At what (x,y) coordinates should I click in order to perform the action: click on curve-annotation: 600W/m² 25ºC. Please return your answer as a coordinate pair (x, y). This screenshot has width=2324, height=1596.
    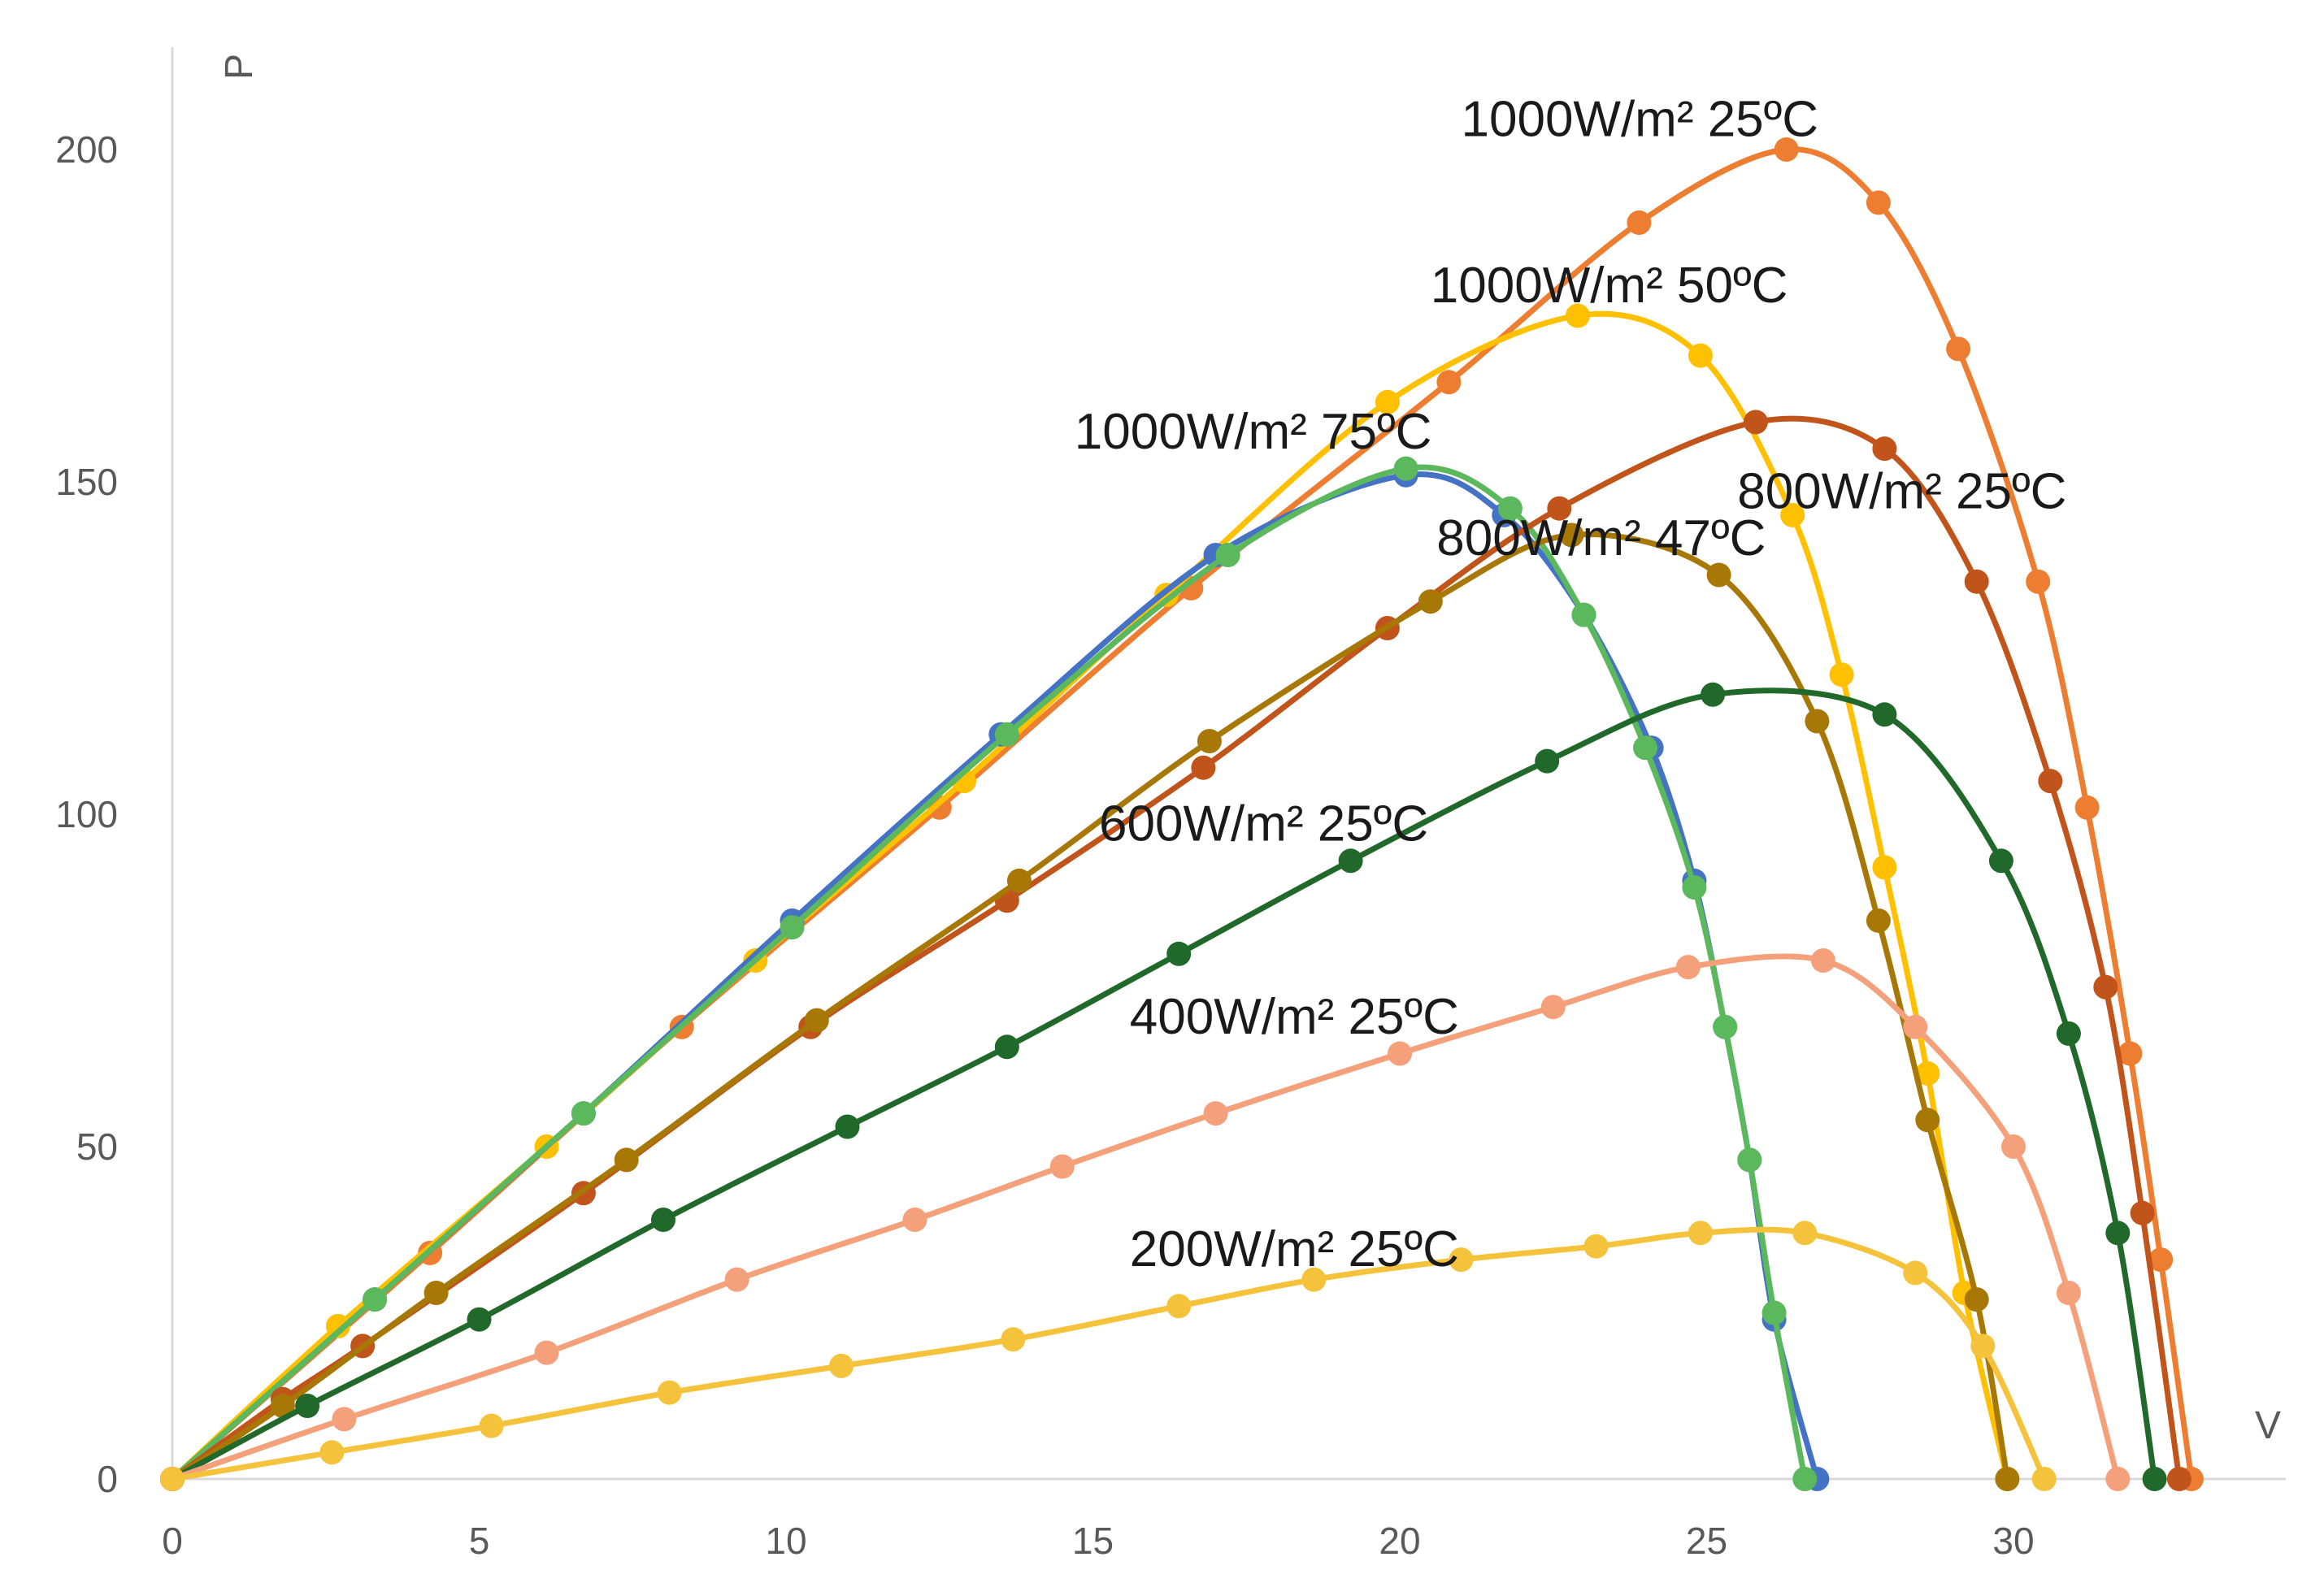
    Looking at the image, I should click on (1263, 824).